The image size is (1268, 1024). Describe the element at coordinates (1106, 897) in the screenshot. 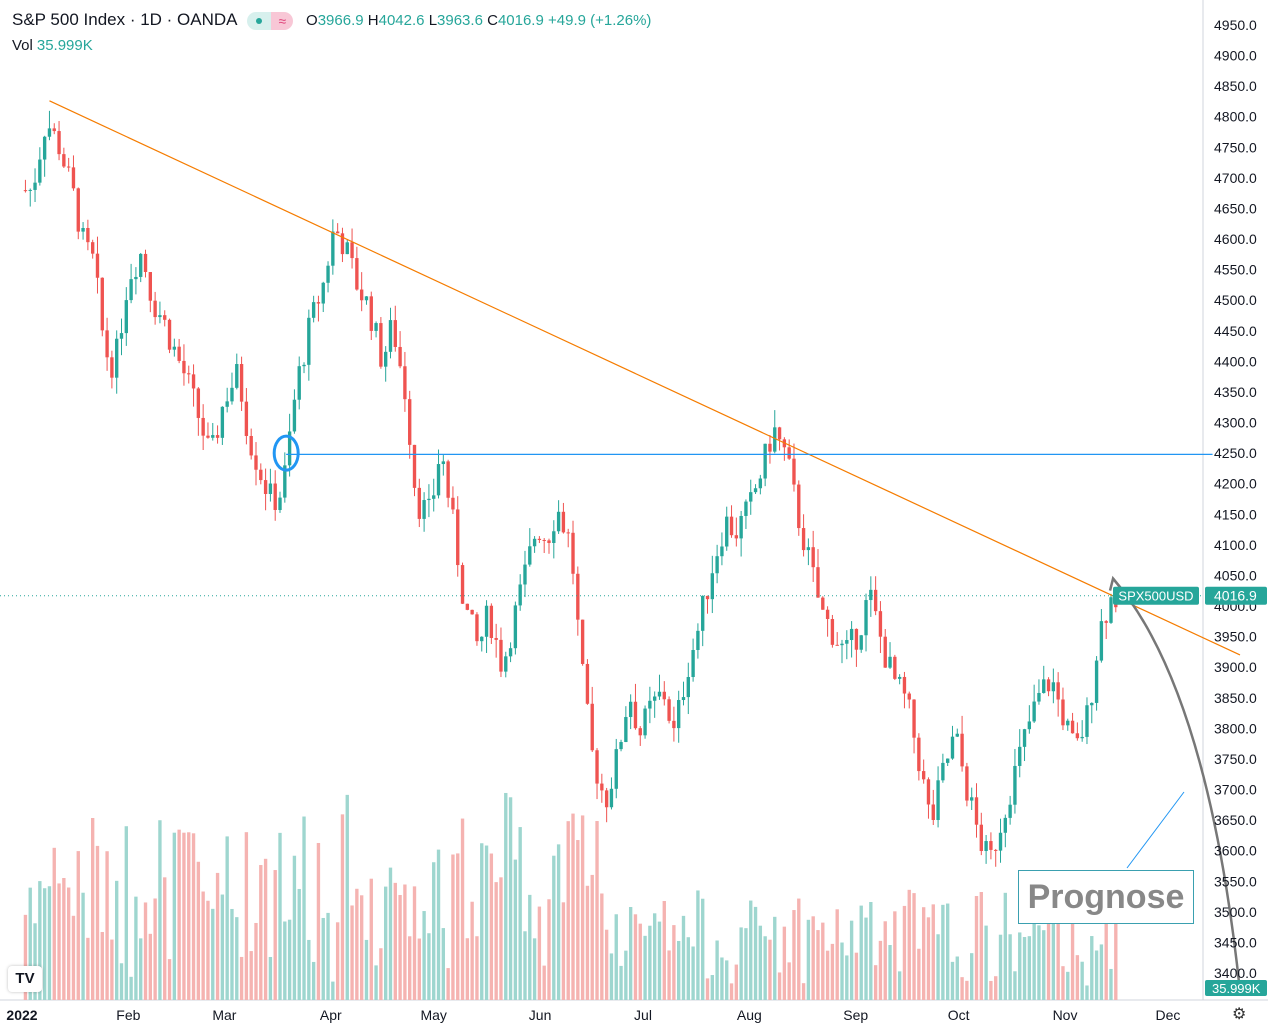

I see `prognose-textbox: Prognose` at that location.